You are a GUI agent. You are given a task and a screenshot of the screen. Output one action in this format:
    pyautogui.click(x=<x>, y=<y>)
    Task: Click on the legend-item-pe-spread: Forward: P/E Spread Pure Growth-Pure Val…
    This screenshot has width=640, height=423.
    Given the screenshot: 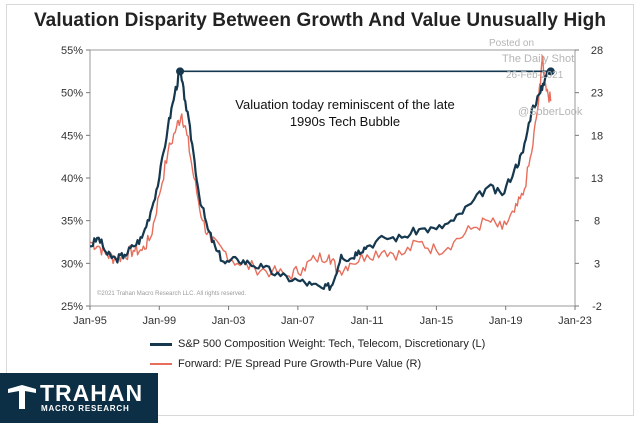 What is the action you would take?
    pyautogui.click(x=317, y=364)
    